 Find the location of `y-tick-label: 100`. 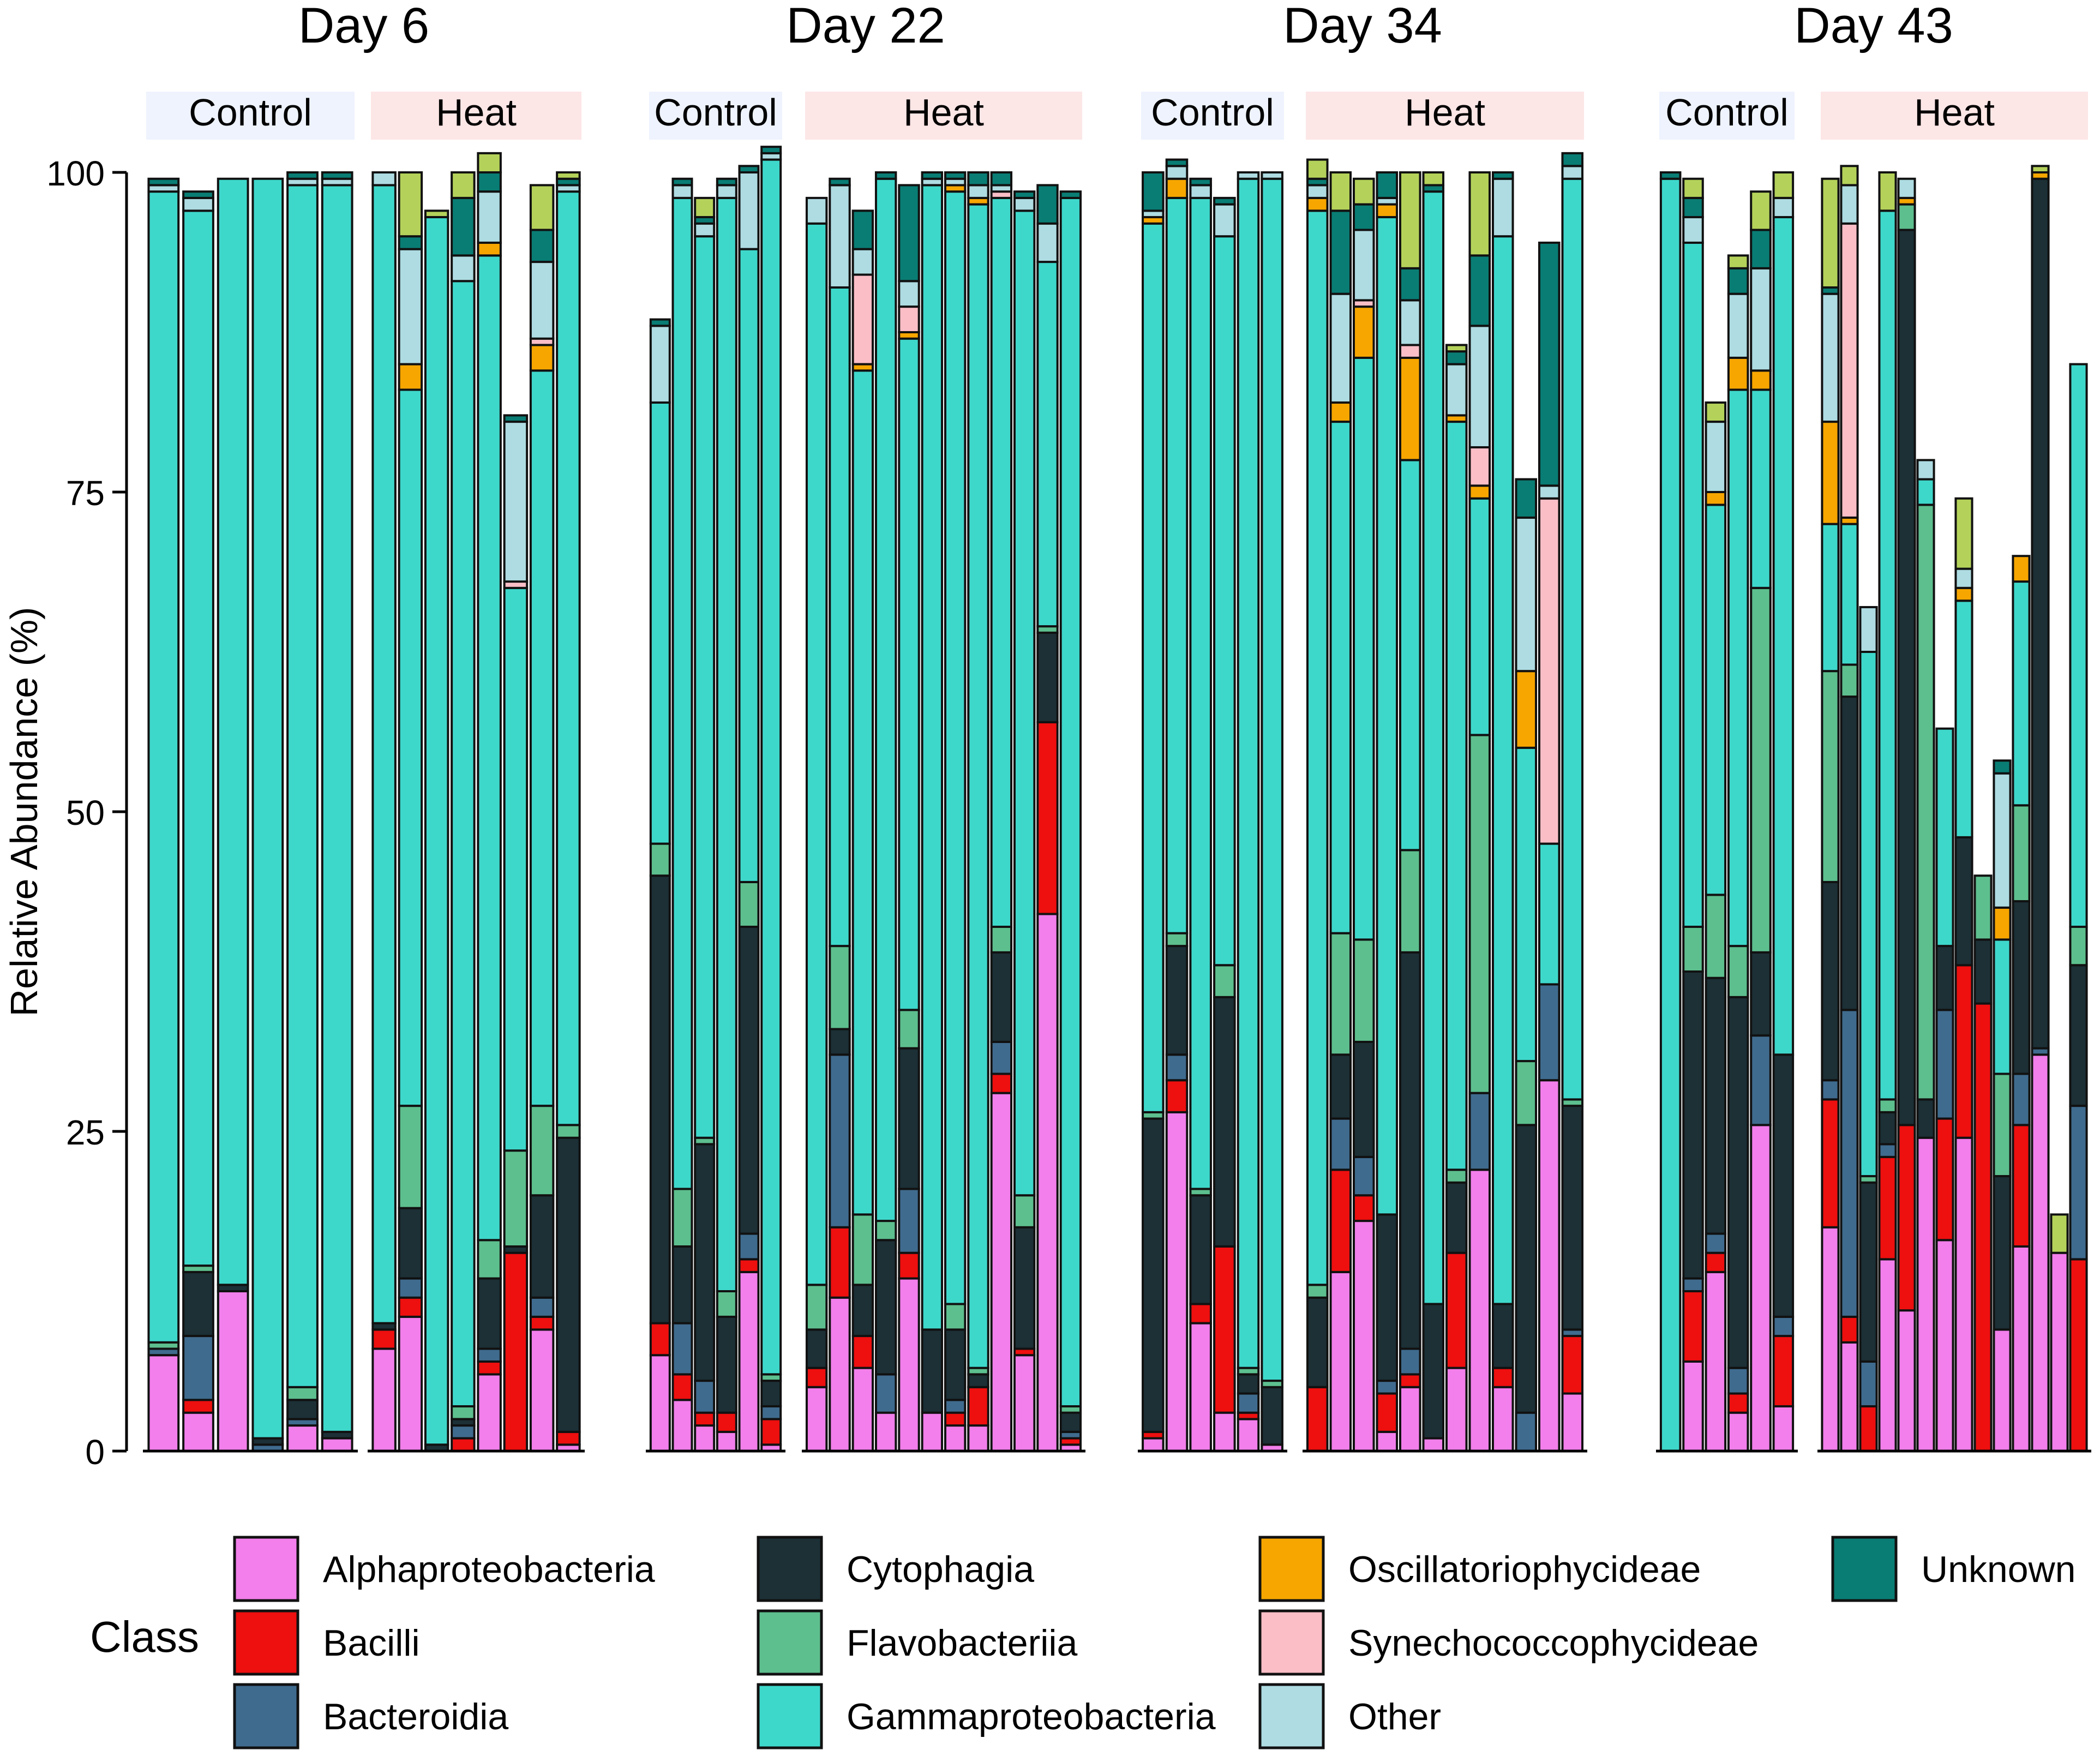

y-tick-label: 100 is located at coordinates (75, 173).